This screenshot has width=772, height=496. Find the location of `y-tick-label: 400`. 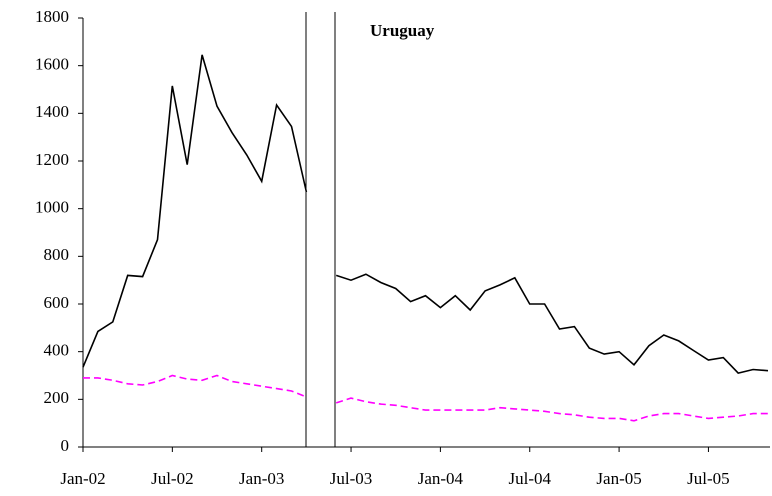

y-tick-label: 400 is located at coordinates (57, 350).